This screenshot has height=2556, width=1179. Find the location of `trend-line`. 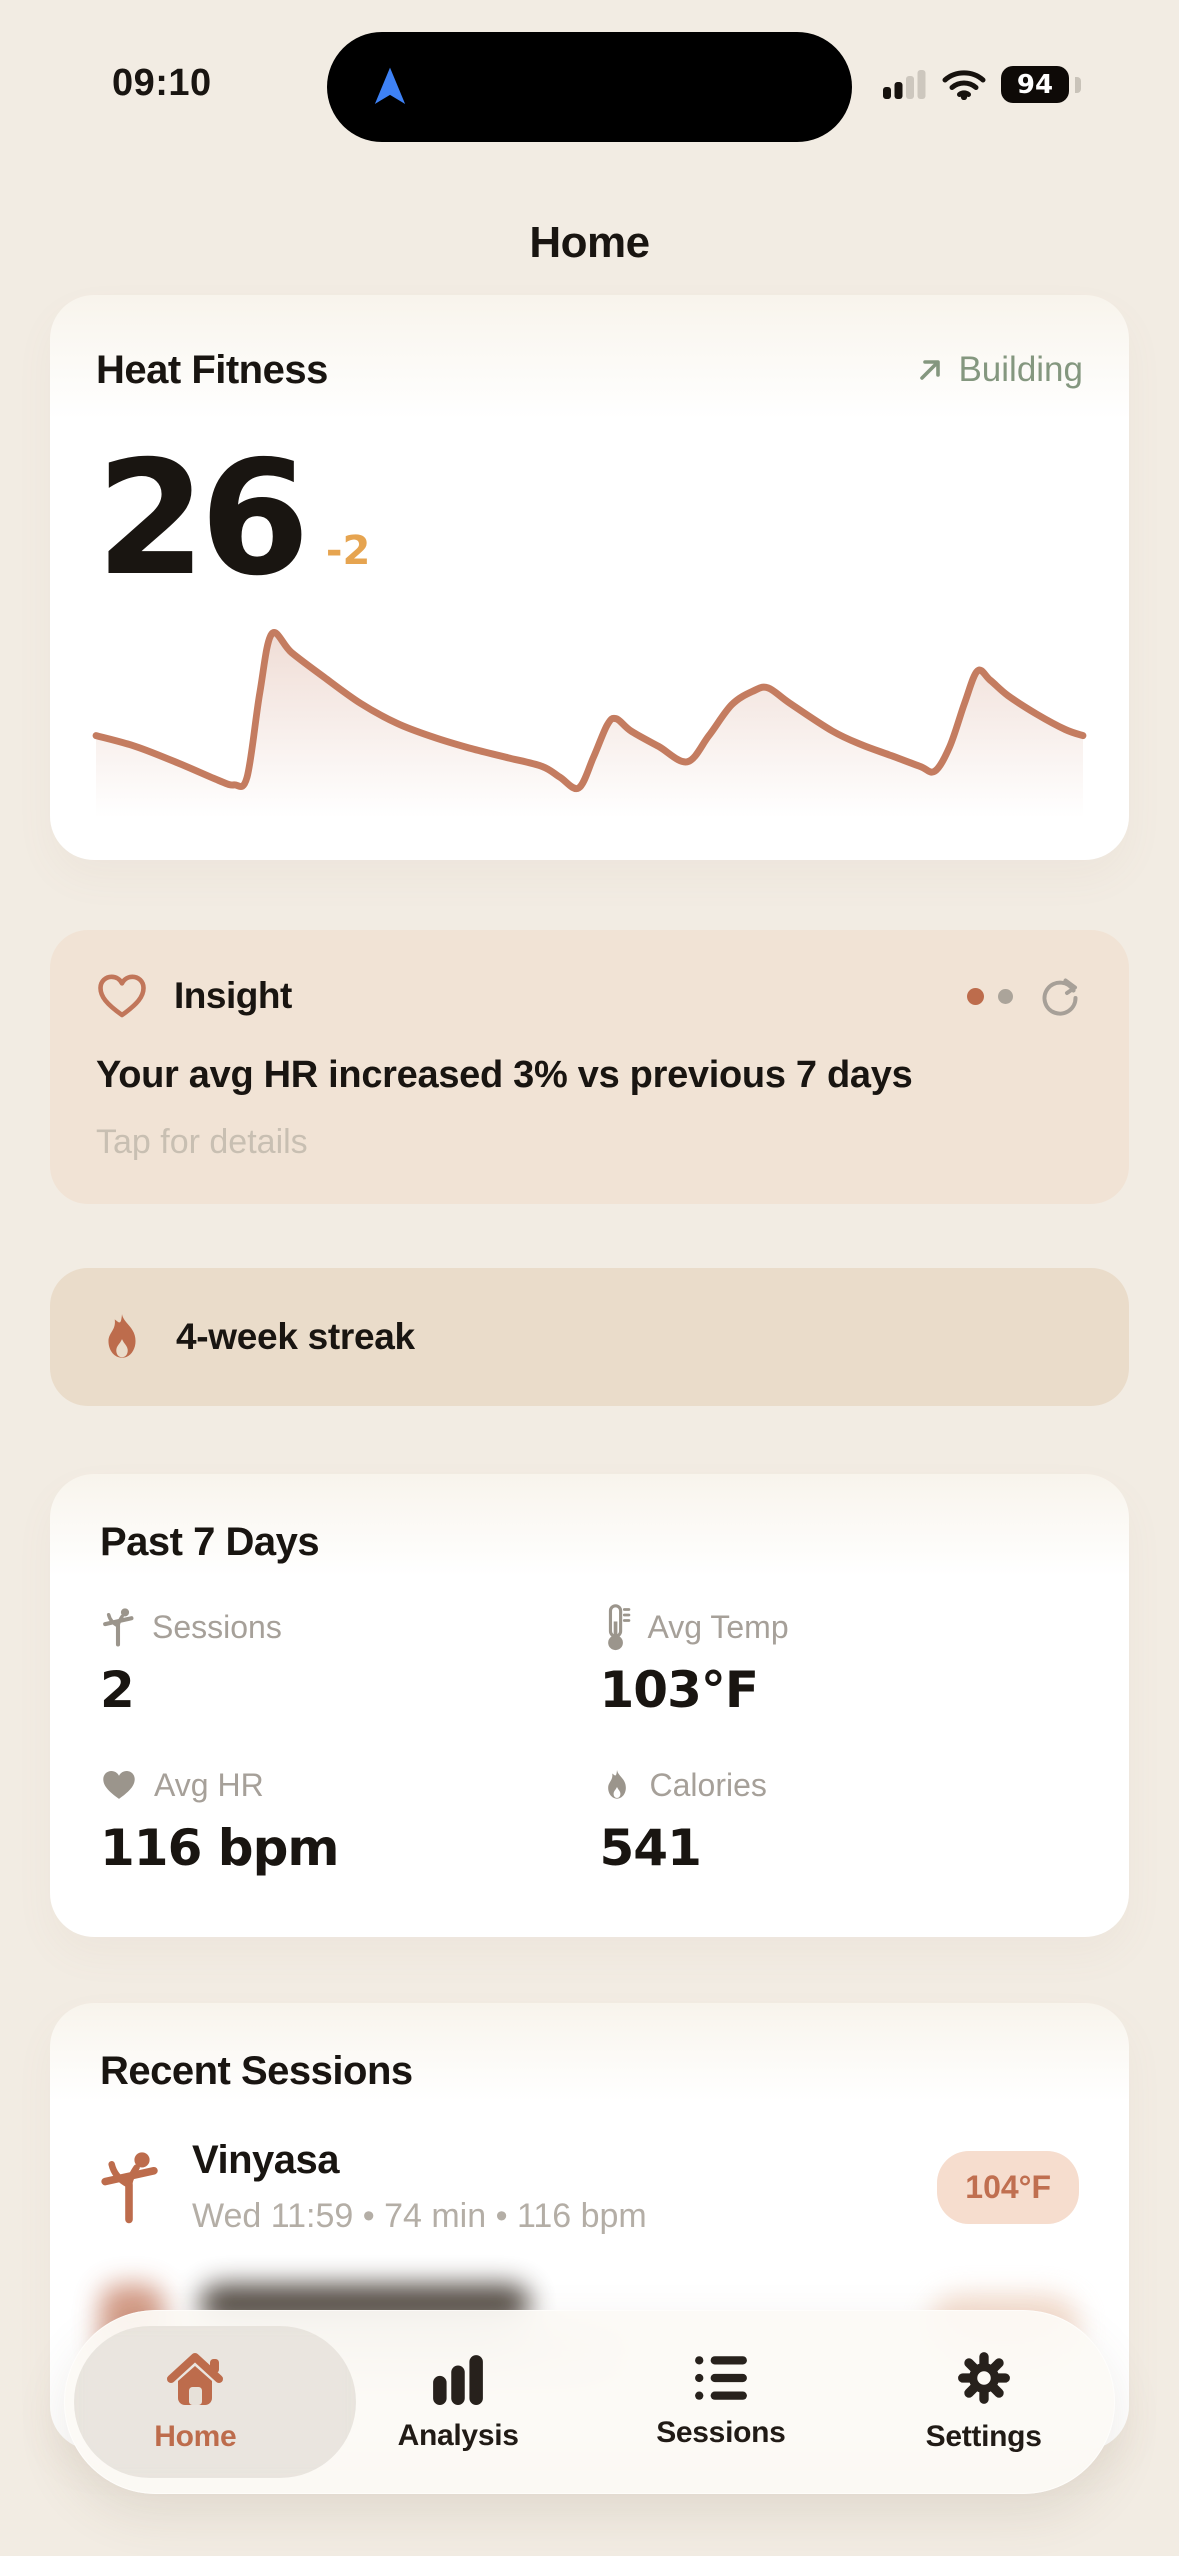

trend-line is located at coordinates (589, 711).